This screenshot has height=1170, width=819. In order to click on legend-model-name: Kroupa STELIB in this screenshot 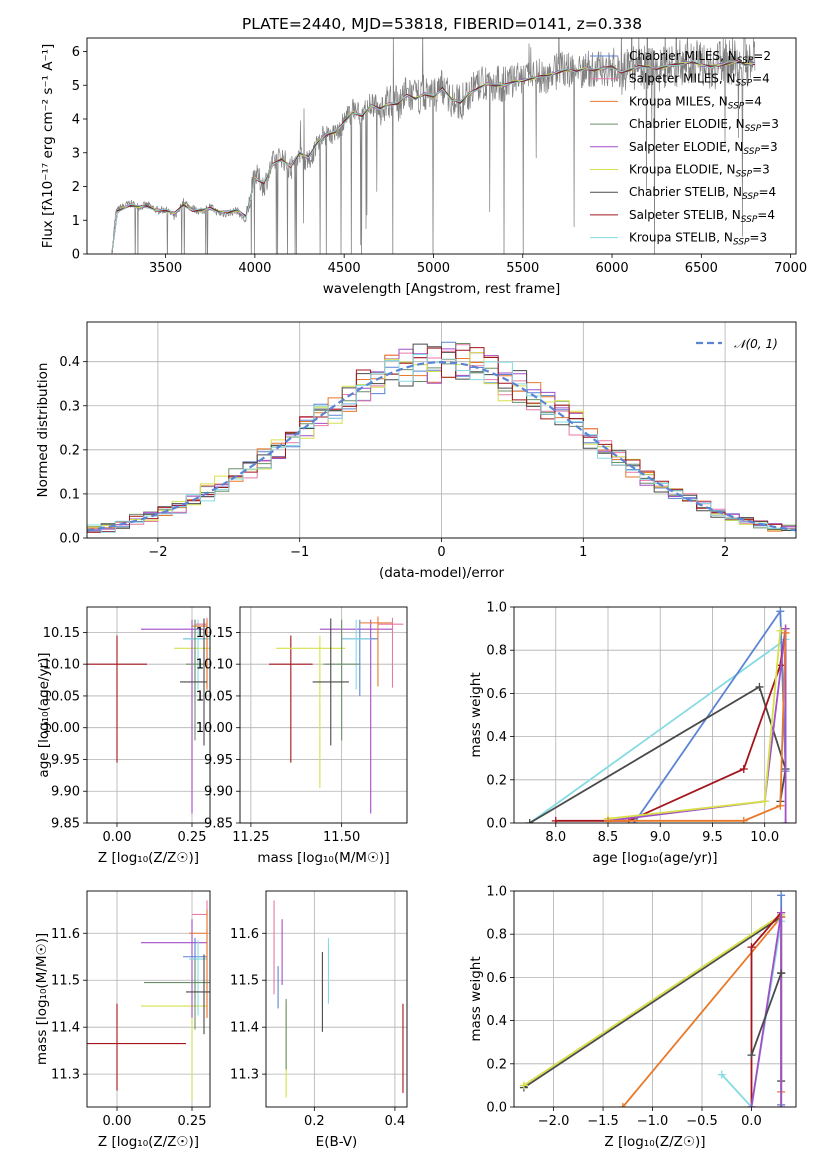, I will do `click(672, 238)`.